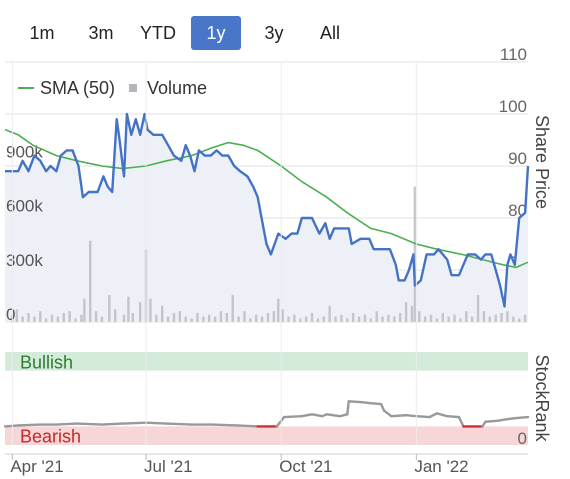 The width and height of the screenshot is (570, 479). I want to click on price-axis-title: Share Price, so click(542, 162).